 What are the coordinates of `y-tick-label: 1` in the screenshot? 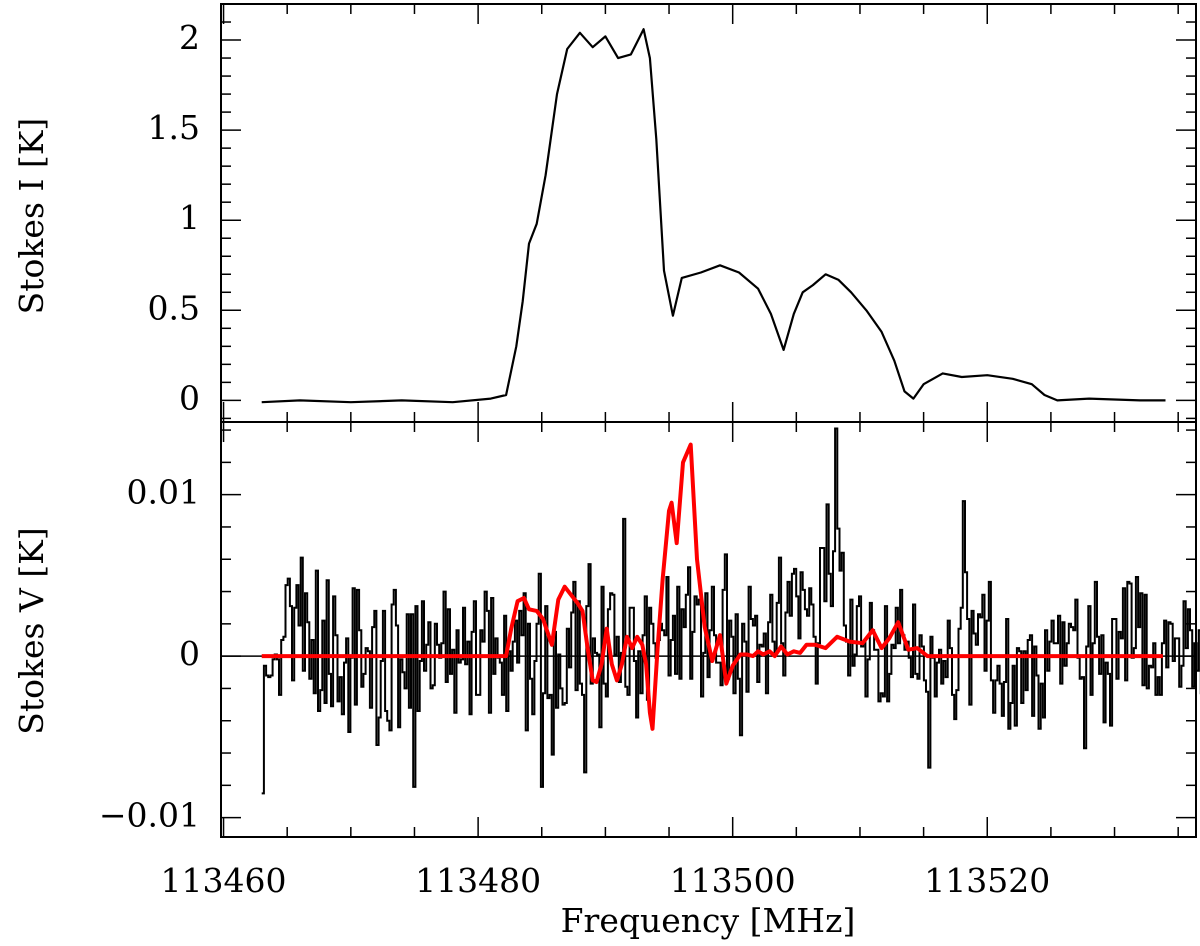 It's located at (189, 217).